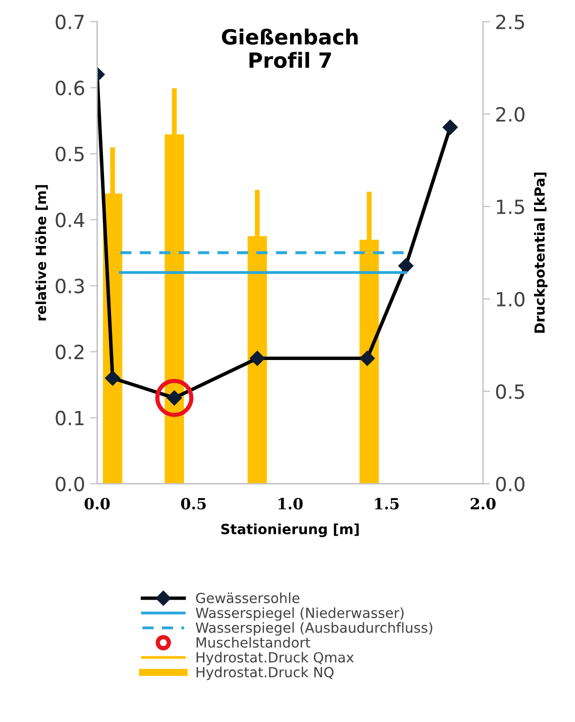 This screenshot has height=722, width=575. I want to click on x-tick-label: 1.0, so click(290, 504).